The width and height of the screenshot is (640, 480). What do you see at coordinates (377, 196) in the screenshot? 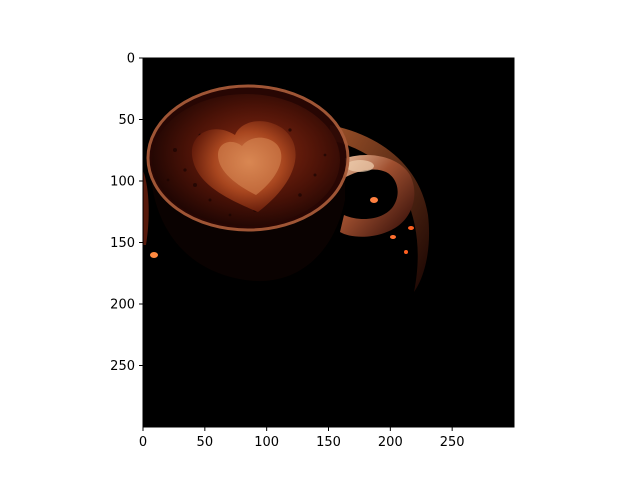
I see `cup-handle` at bounding box center [377, 196].